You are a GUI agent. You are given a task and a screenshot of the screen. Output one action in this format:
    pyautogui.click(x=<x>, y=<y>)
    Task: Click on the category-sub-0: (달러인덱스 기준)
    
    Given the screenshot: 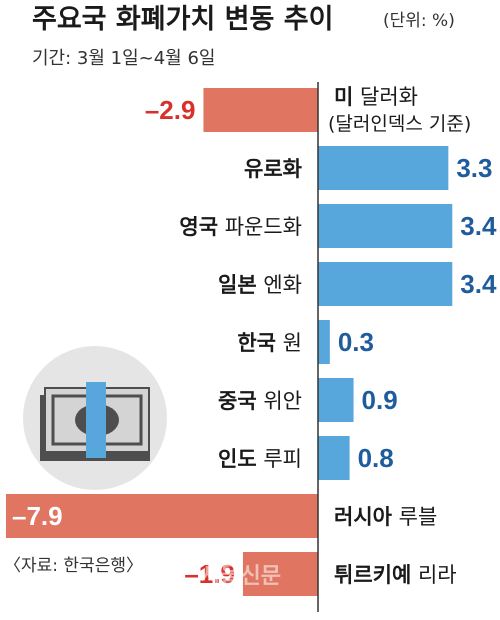 What is the action you would take?
    pyautogui.click(x=399, y=124)
    